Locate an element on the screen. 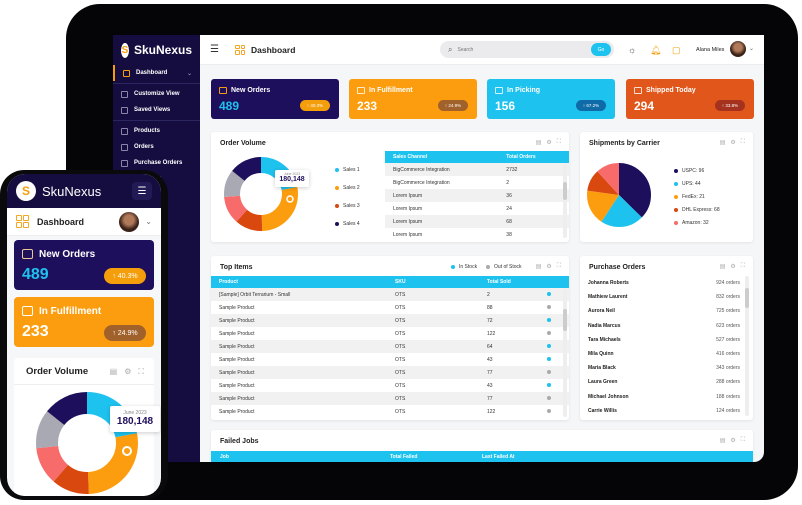 Image resolution: width=802 pixels, height=505 pixels. table-row: Lorem Ipsum 68 is located at coordinates (477, 221).